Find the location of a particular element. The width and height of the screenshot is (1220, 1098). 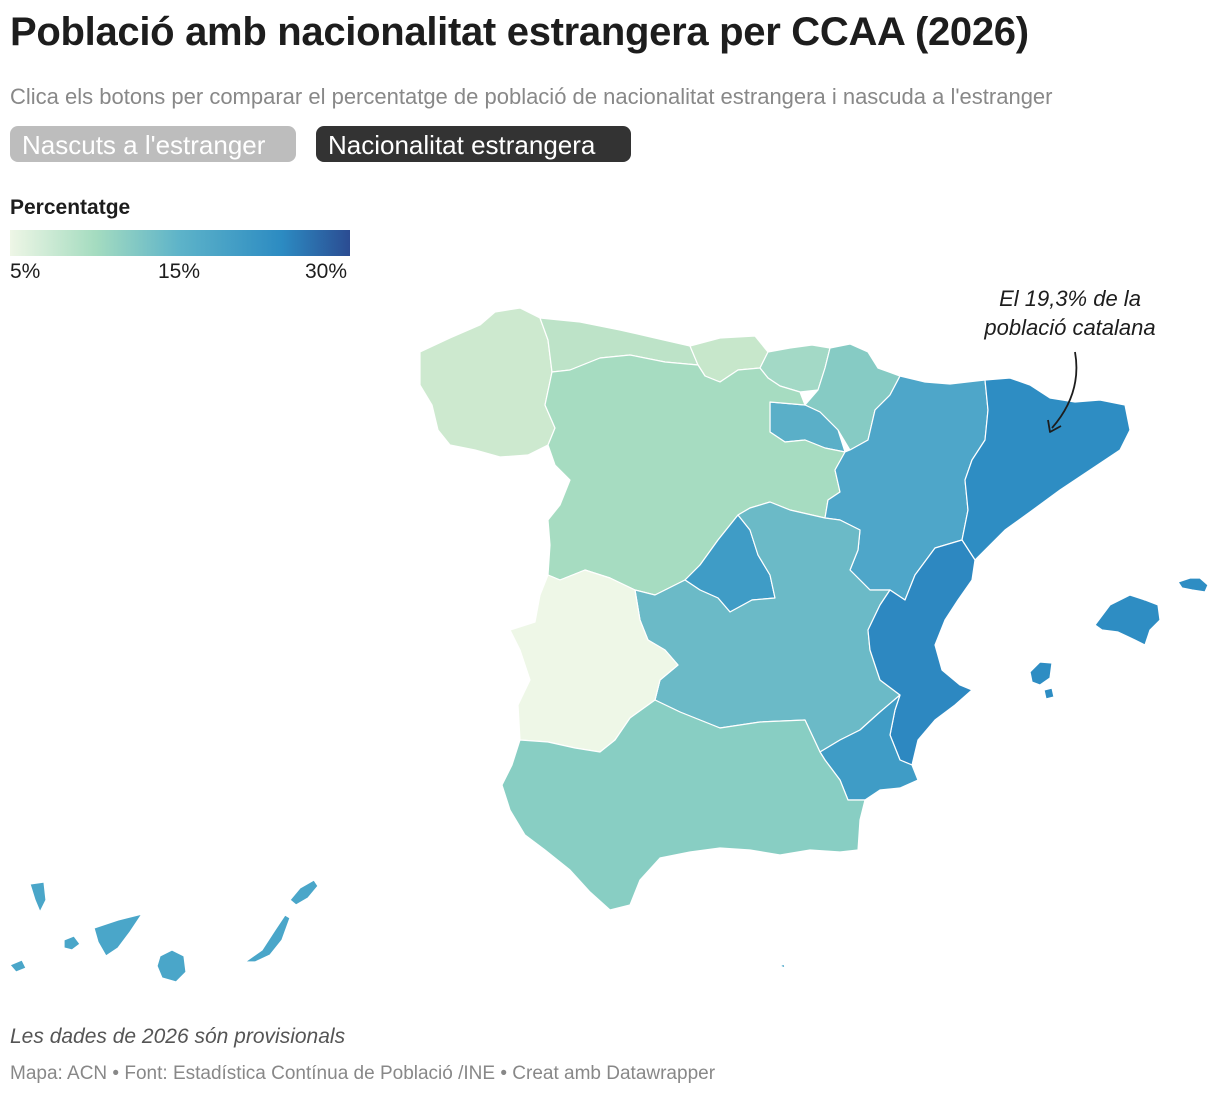

annotation-line-2: població catalana is located at coordinates (1070, 327).